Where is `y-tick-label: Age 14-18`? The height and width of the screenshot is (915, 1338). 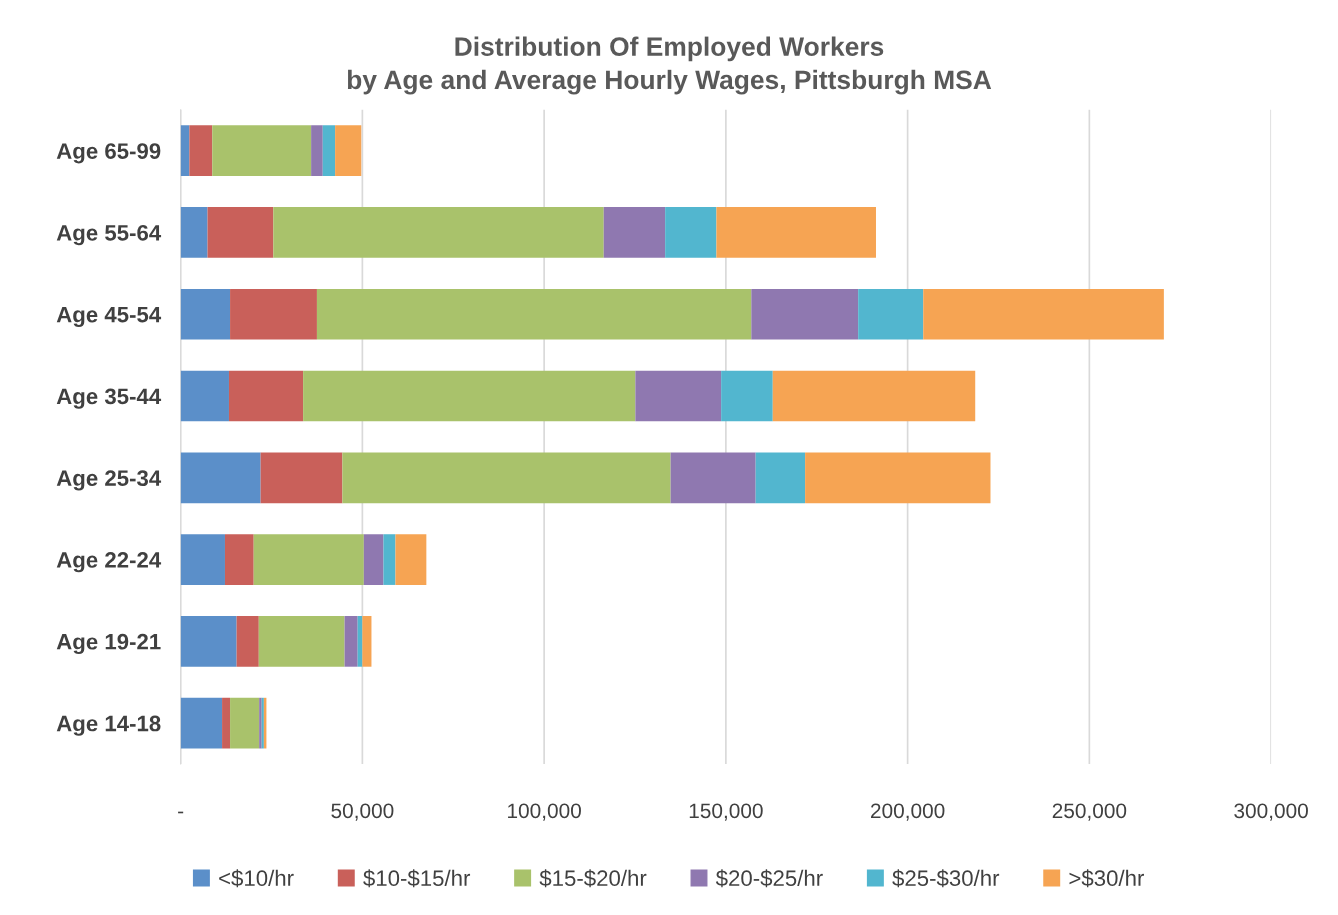
y-tick-label: Age 14-18 is located at coordinates (108, 725).